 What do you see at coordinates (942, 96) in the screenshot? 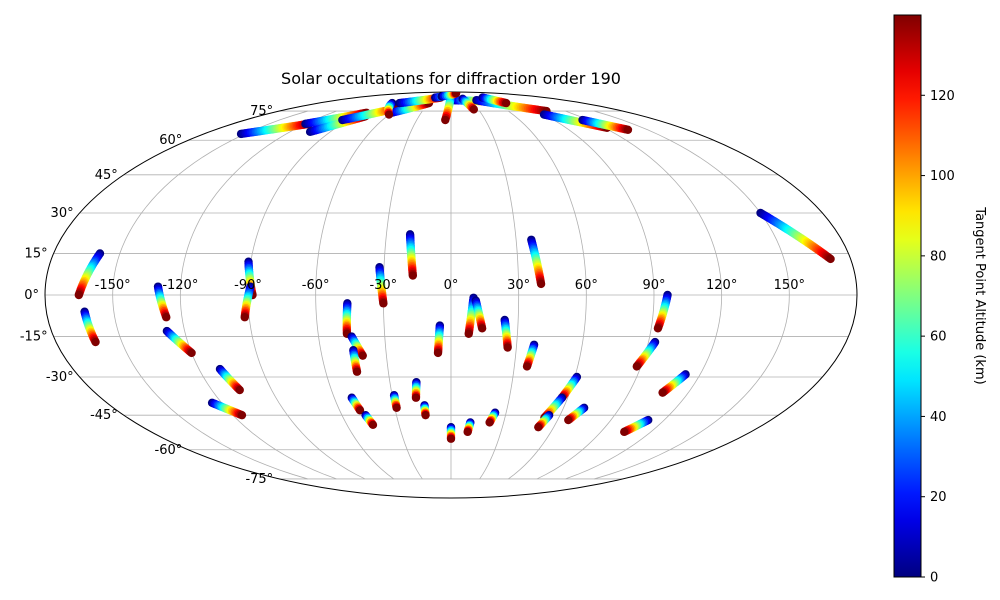
I see `colorbar-tick-label: 120` at bounding box center [942, 96].